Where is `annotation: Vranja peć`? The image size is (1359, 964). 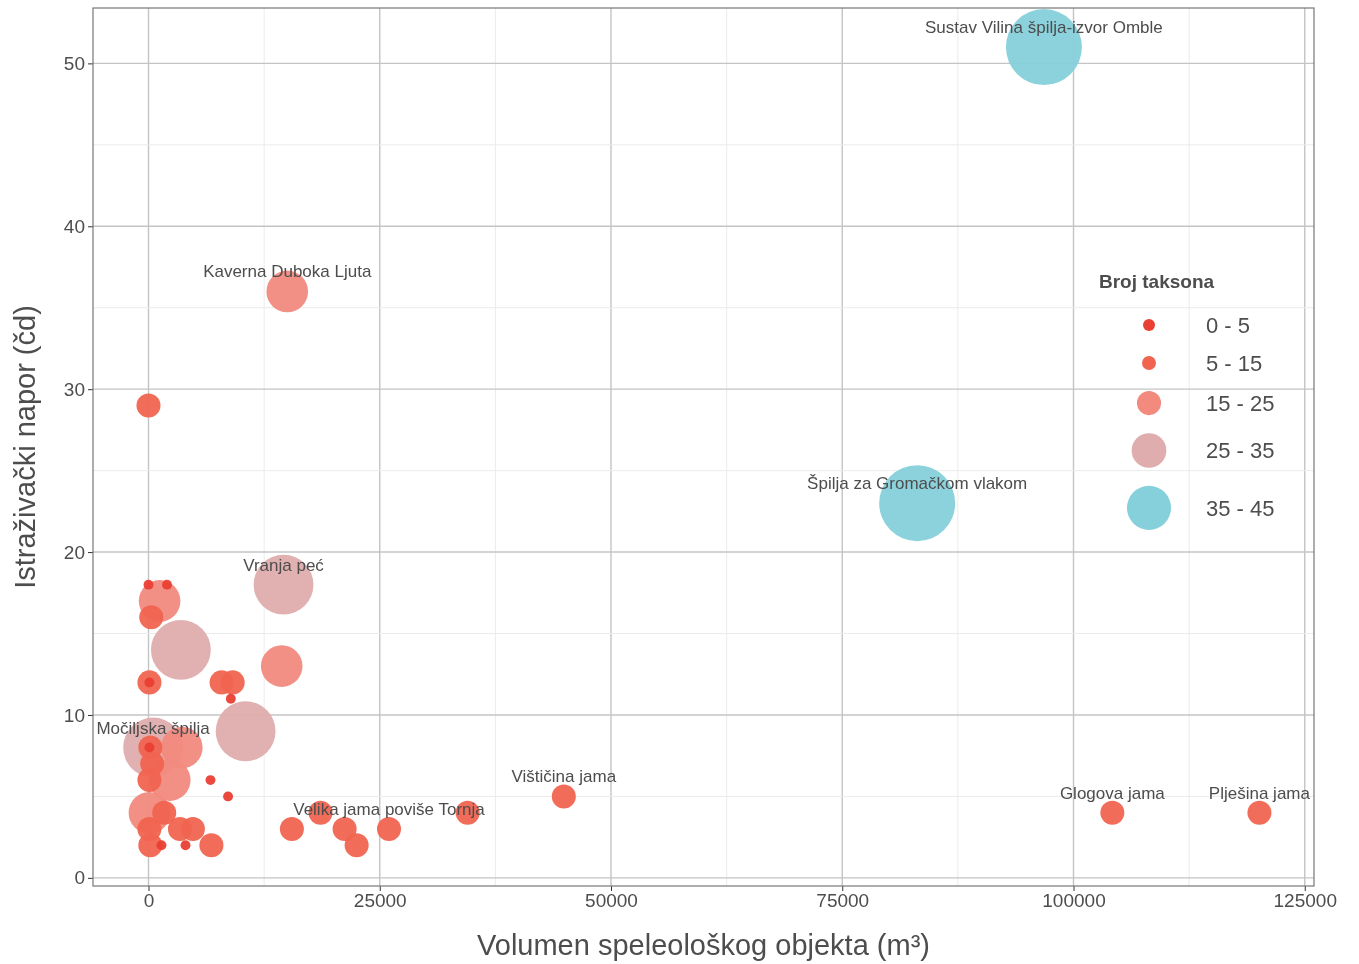
annotation: Vranja peć is located at coordinates (284, 565).